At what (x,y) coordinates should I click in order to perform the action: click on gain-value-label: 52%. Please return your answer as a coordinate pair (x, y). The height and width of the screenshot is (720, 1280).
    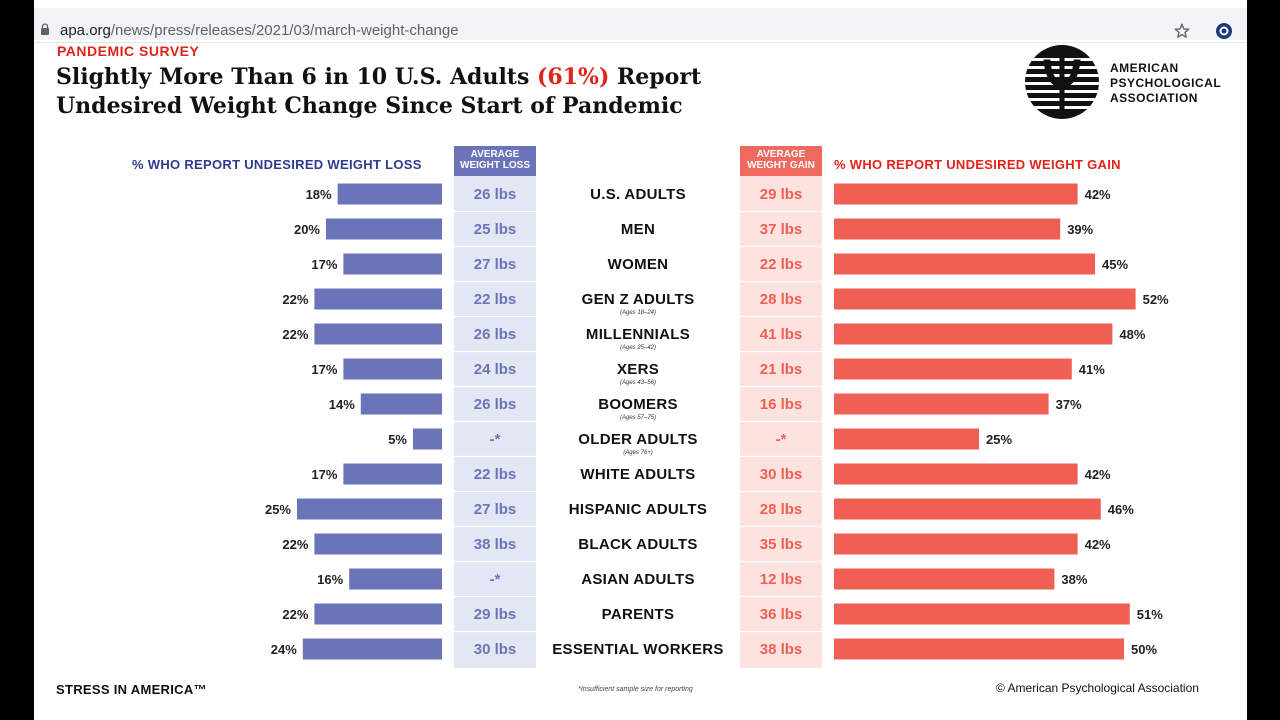
    Looking at the image, I should click on (1156, 299).